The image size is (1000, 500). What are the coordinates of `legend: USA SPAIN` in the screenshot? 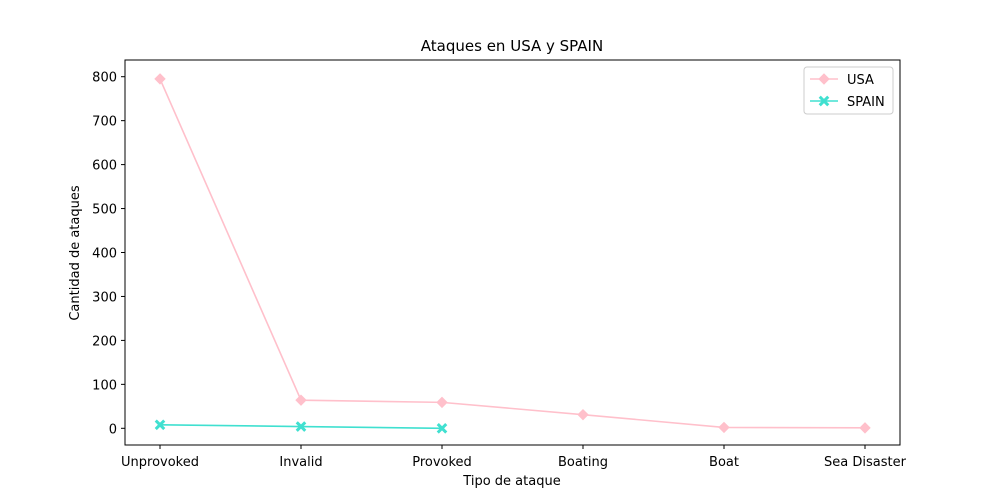 It's located at (848, 90).